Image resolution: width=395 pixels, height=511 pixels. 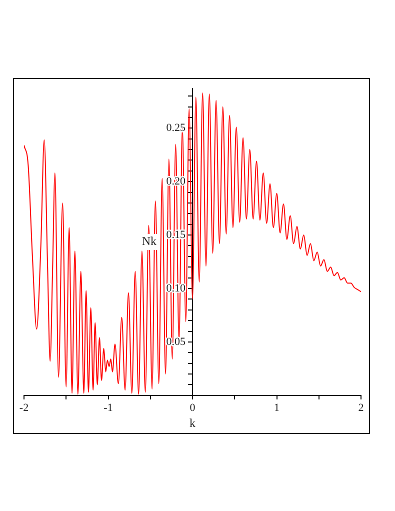 I want to click on x-axis-title: k, so click(x=193, y=423).